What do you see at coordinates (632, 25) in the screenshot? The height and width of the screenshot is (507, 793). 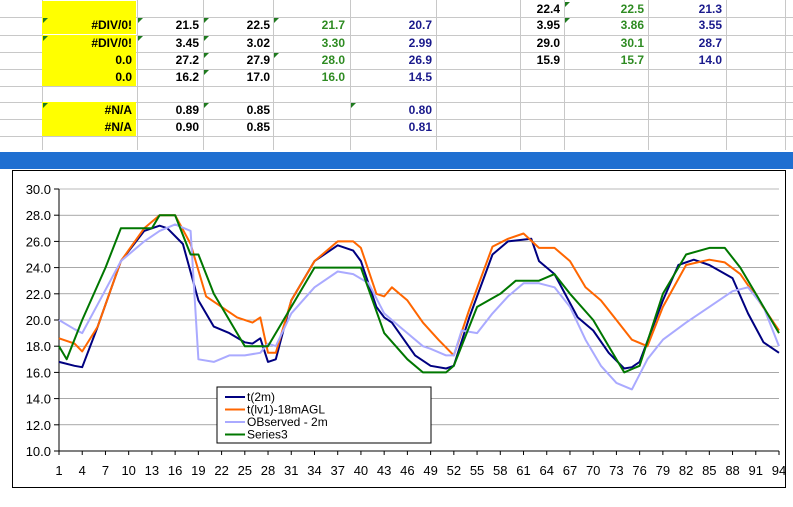 I see `cell-g-row2: 3.86` at bounding box center [632, 25].